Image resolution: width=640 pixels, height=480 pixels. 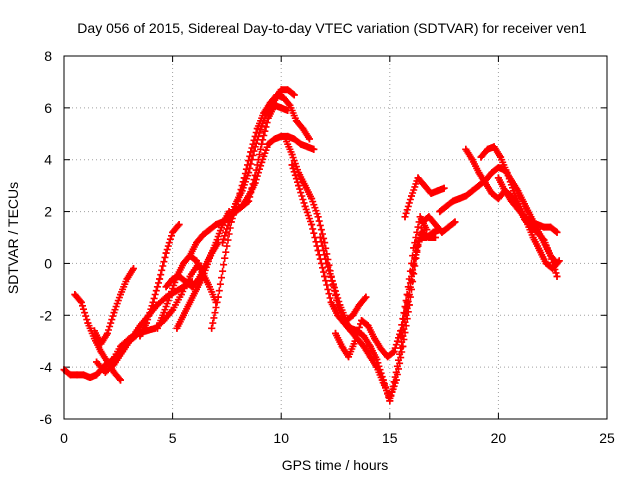 I want to click on x-tick-label: 25, so click(x=607, y=438).